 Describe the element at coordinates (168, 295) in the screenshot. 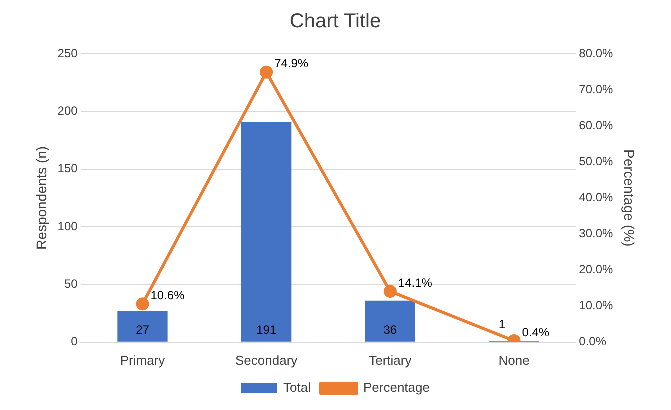

I see `data-label: 10.6%` at that location.